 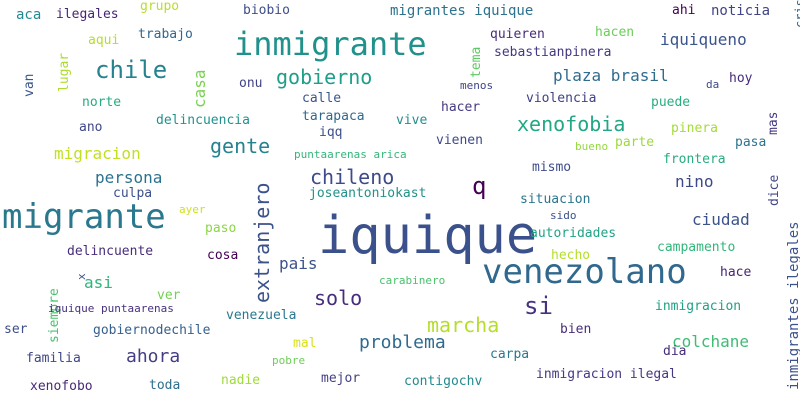 What do you see at coordinates (751, 142) in the screenshot?
I see `word-cloud-word: pasa` at bounding box center [751, 142].